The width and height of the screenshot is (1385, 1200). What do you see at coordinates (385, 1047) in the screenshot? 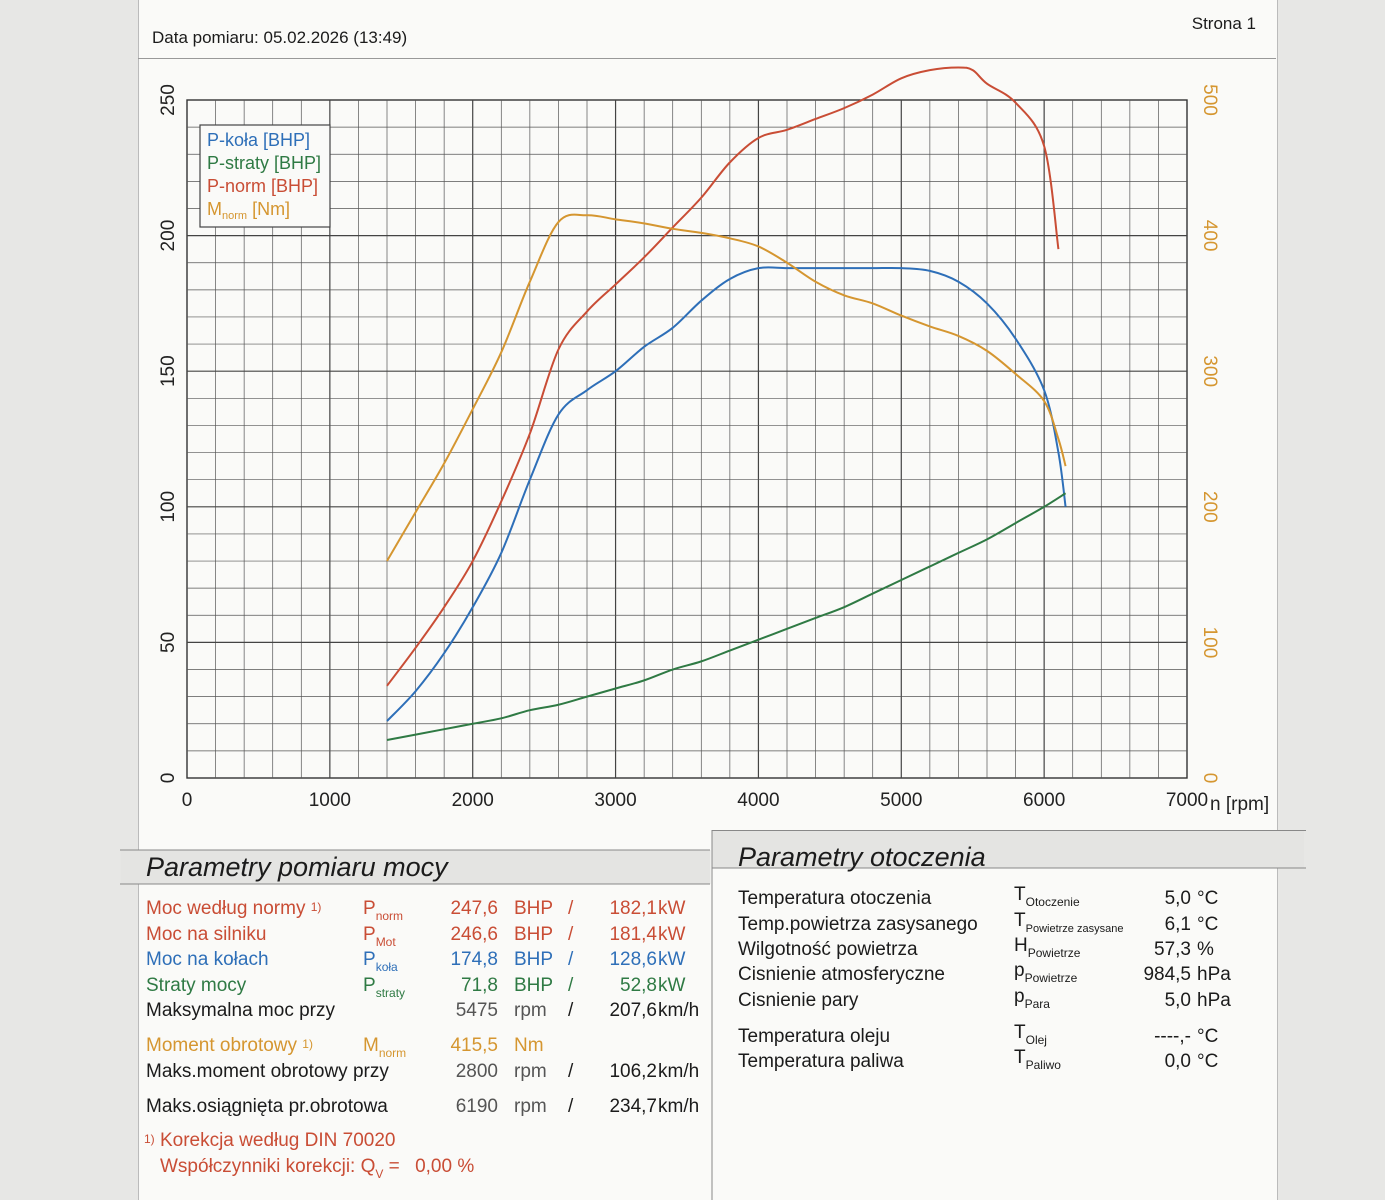
I see `power-row-symbol: Mnorm` at bounding box center [385, 1047].